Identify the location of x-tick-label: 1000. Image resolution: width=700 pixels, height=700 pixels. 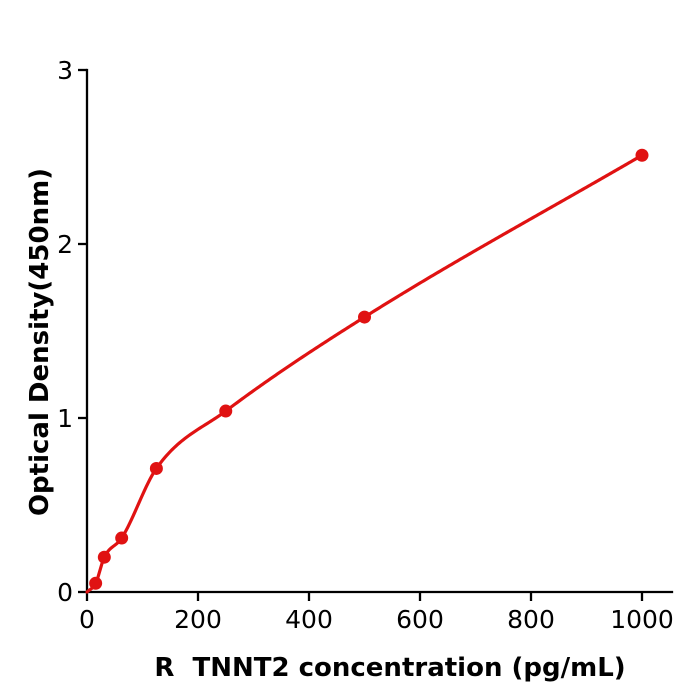
(642, 619).